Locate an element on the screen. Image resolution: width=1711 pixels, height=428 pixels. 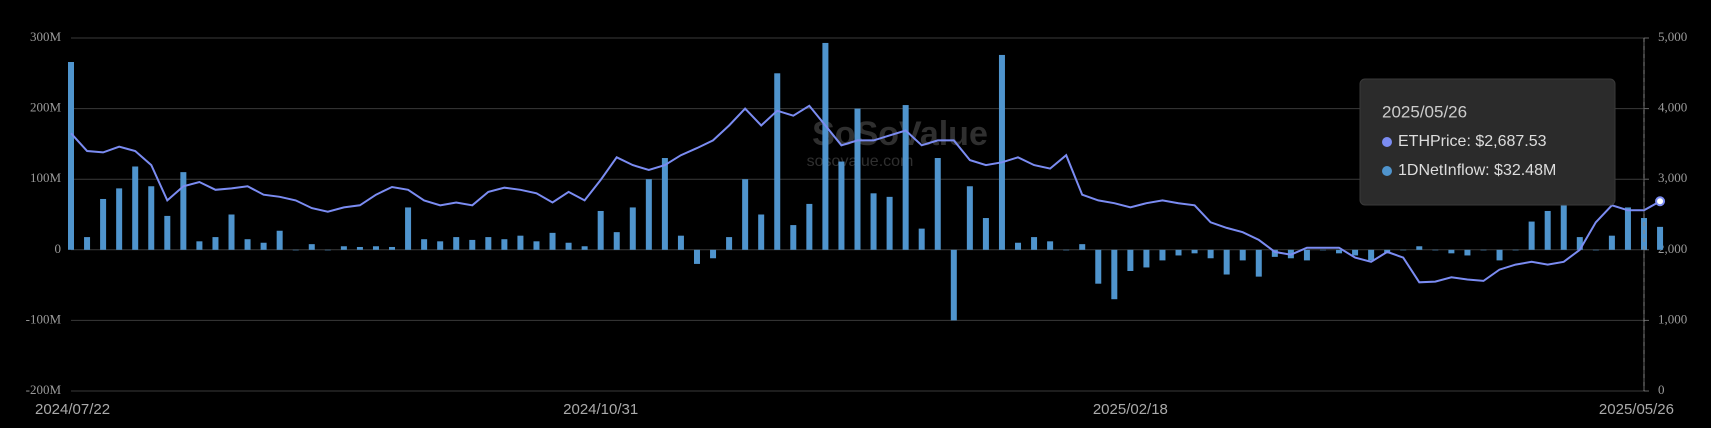
y-tick-label: 200M is located at coordinates (46, 107).